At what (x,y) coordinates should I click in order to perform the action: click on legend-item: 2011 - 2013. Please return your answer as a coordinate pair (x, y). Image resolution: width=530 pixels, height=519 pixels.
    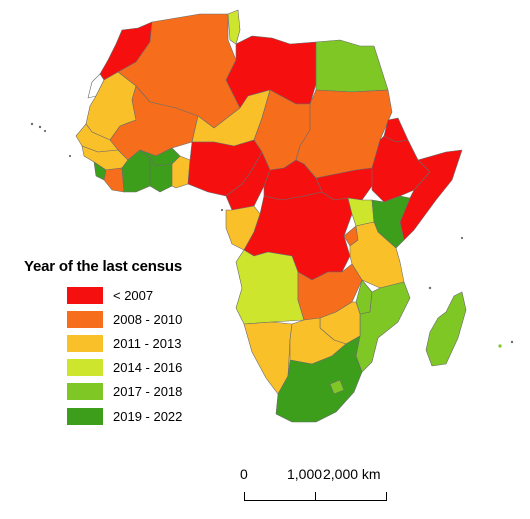
    Looking at the image, I should click on (124, 343).